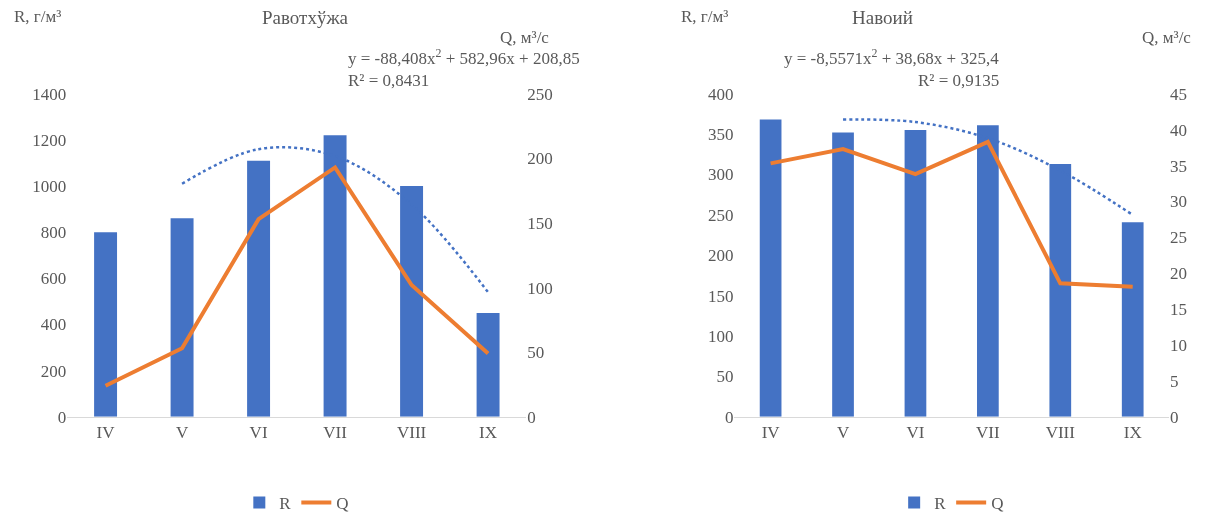 Image resolution: width=1224 pixels, height=521 pixels. Describe the element at coordinates (1178, 274) in the screenshot. I see `y2-tick-label: 20` at that location.